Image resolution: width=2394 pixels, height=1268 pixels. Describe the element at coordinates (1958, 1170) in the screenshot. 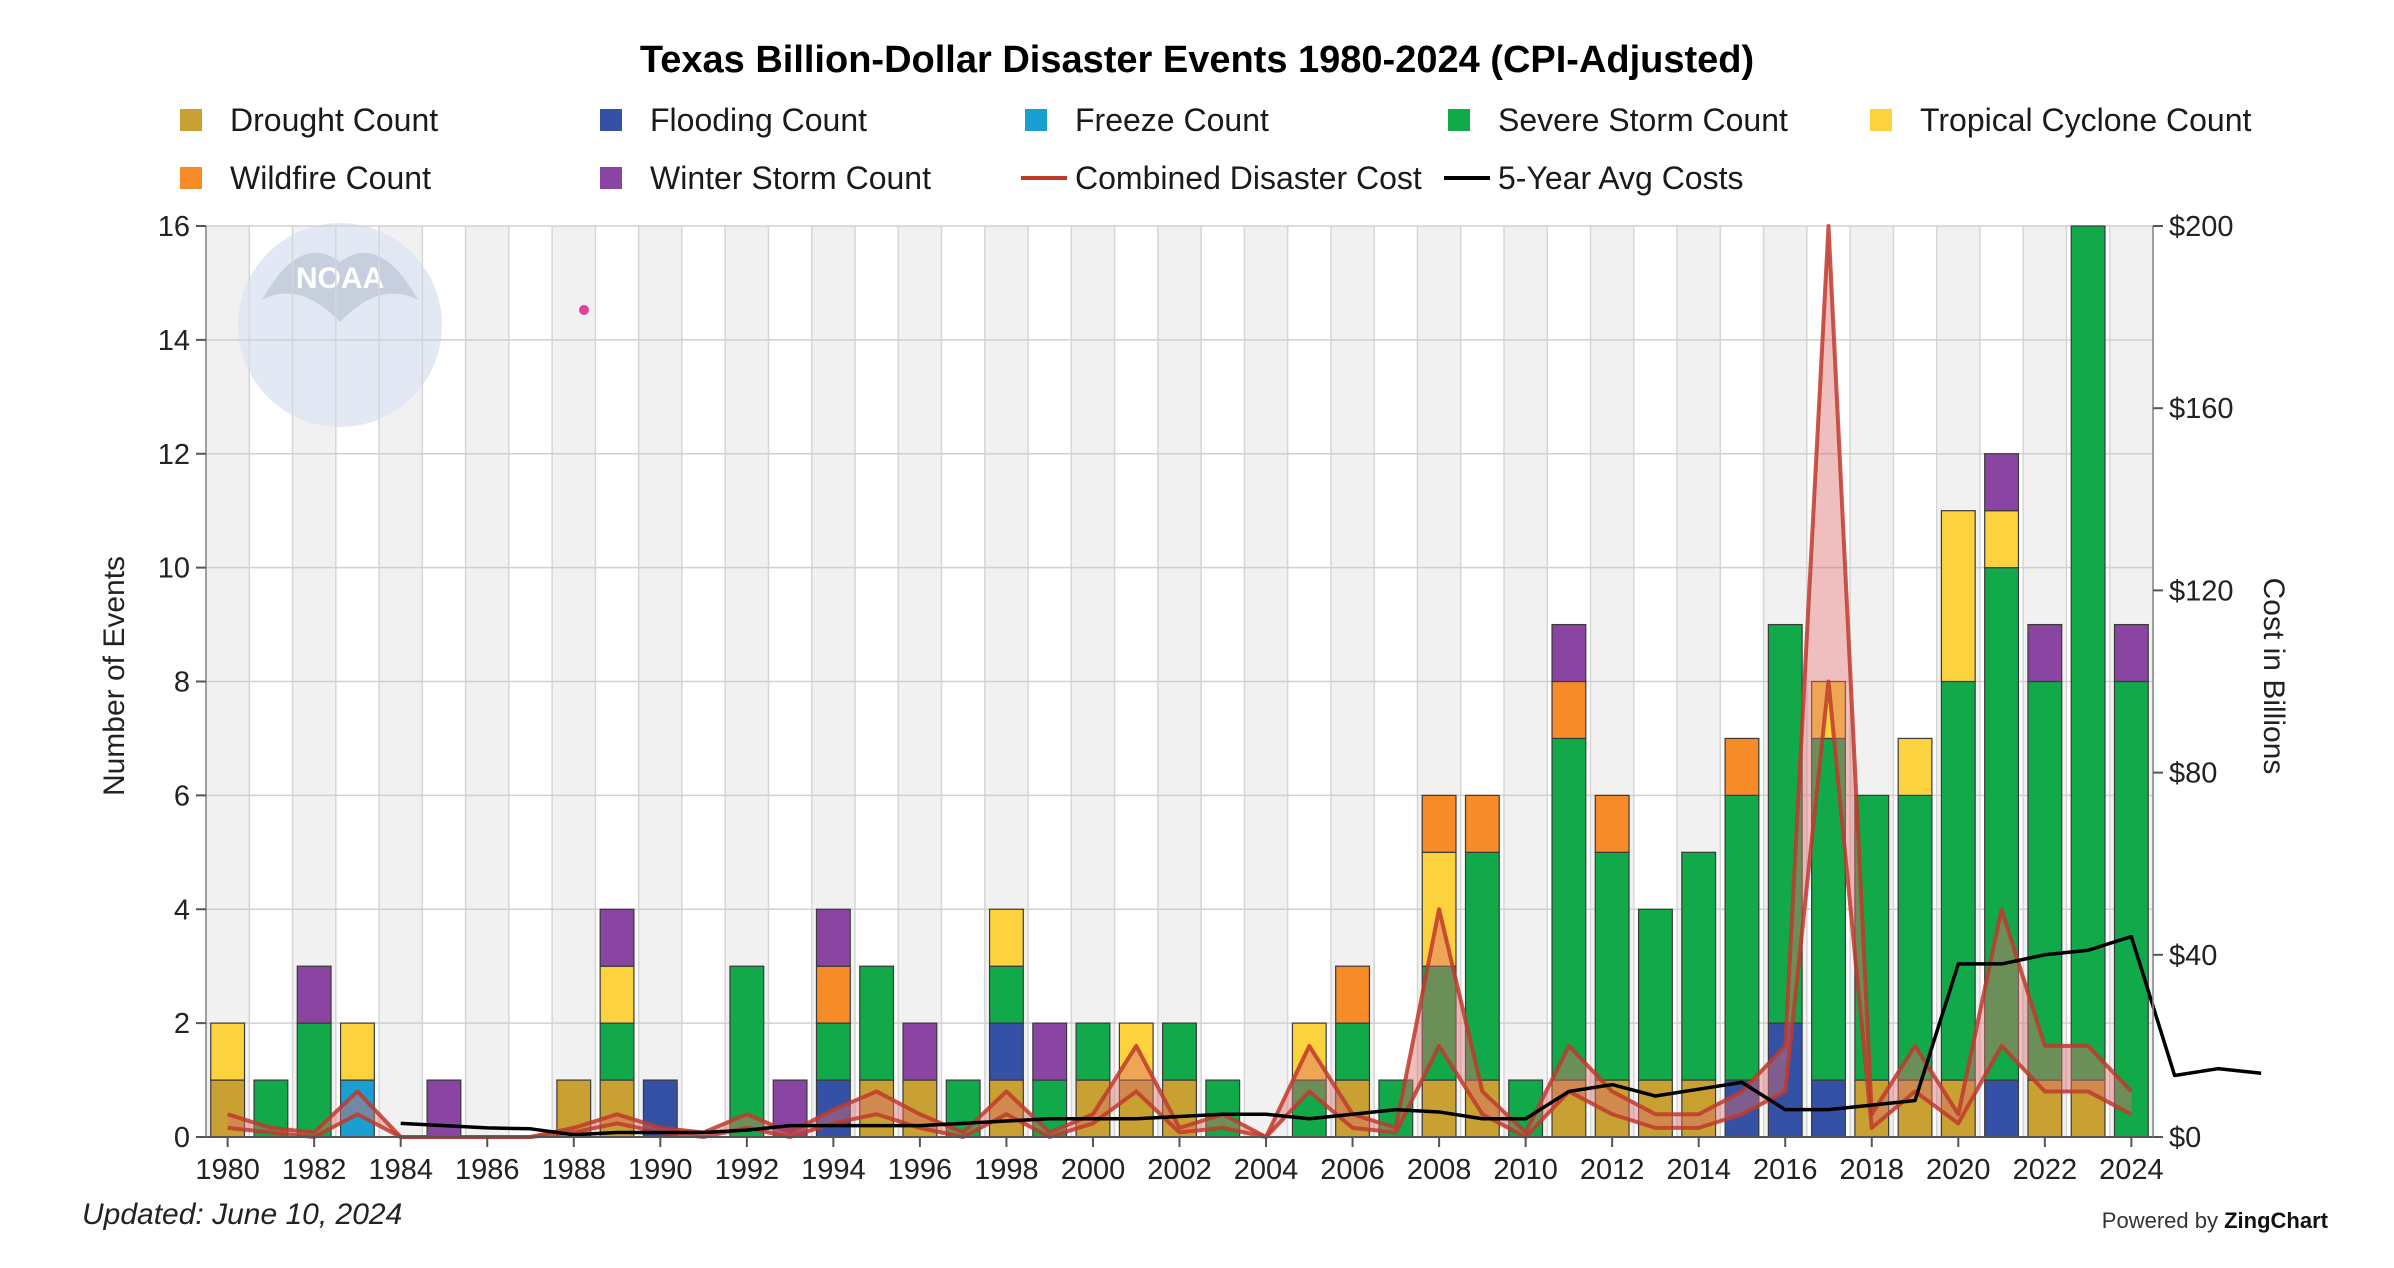

I see `x-tick-label: 2020` at that location.